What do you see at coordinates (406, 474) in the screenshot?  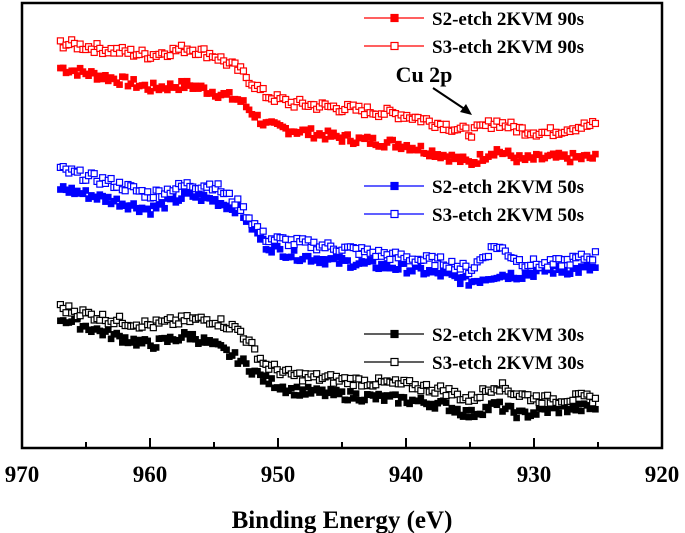 I see `x-tick-label: 940` at bounding box center [406, 474].